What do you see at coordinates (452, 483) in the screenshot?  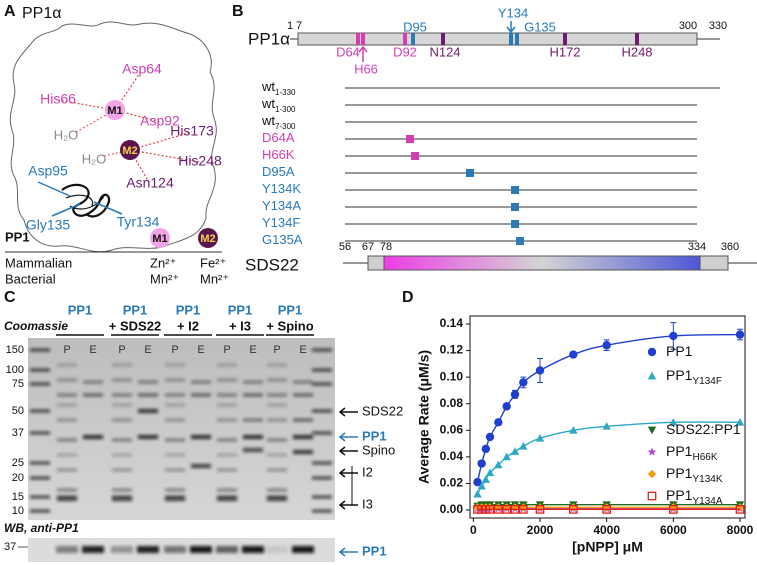 I see `y-tick-label: 0.02` at bounding box center [452, 483].